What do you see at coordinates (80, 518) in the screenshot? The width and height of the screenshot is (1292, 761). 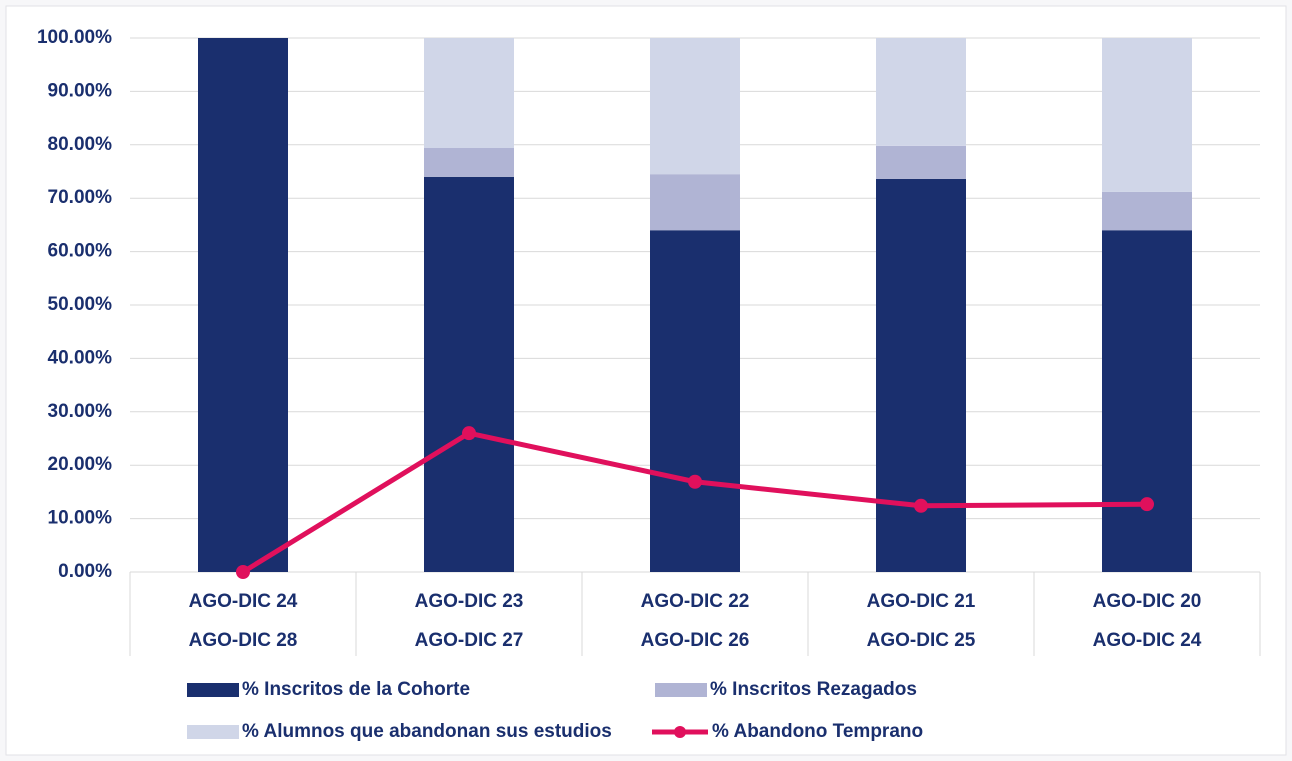 I see `y-tick-label: 10.00%` at bounding box center [80, 518].